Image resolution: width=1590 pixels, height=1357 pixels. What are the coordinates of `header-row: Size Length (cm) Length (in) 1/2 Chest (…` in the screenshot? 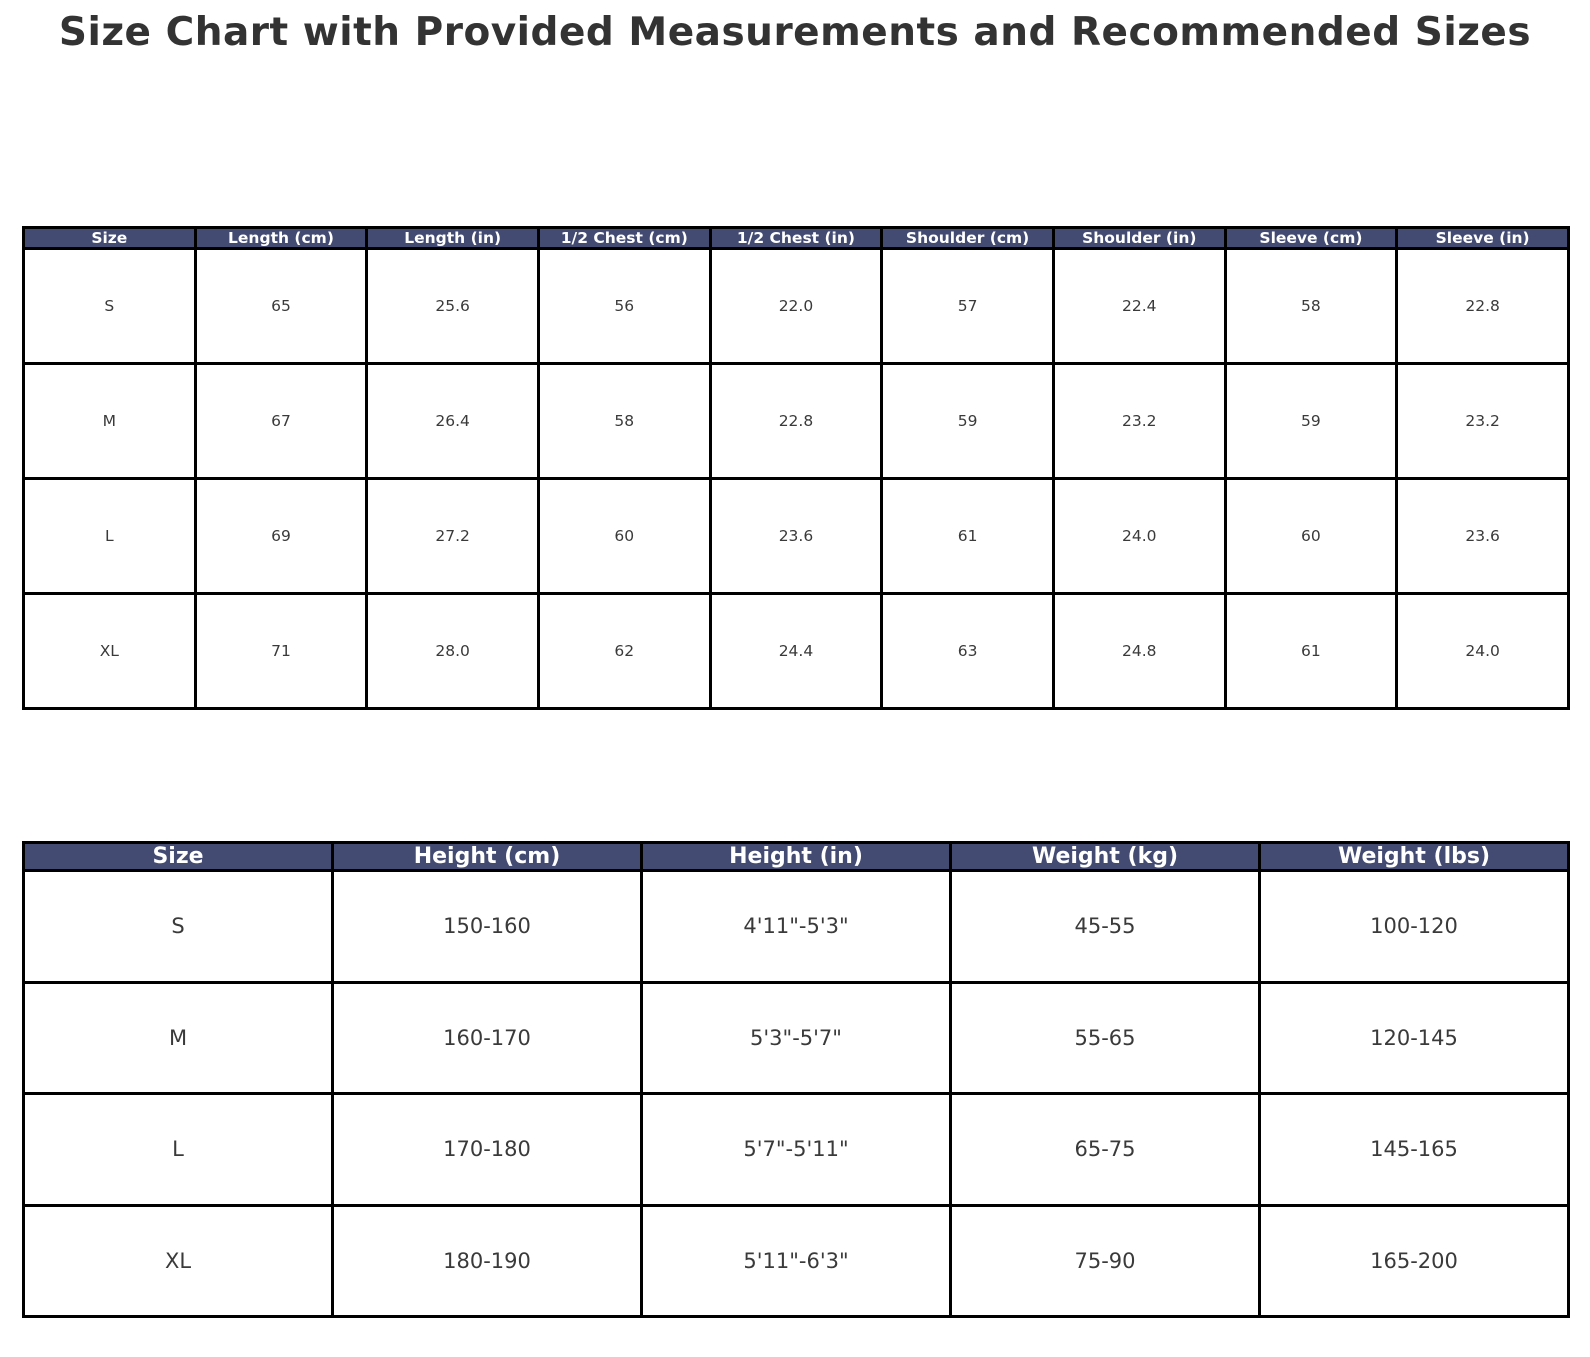 It's located at (796, 238).